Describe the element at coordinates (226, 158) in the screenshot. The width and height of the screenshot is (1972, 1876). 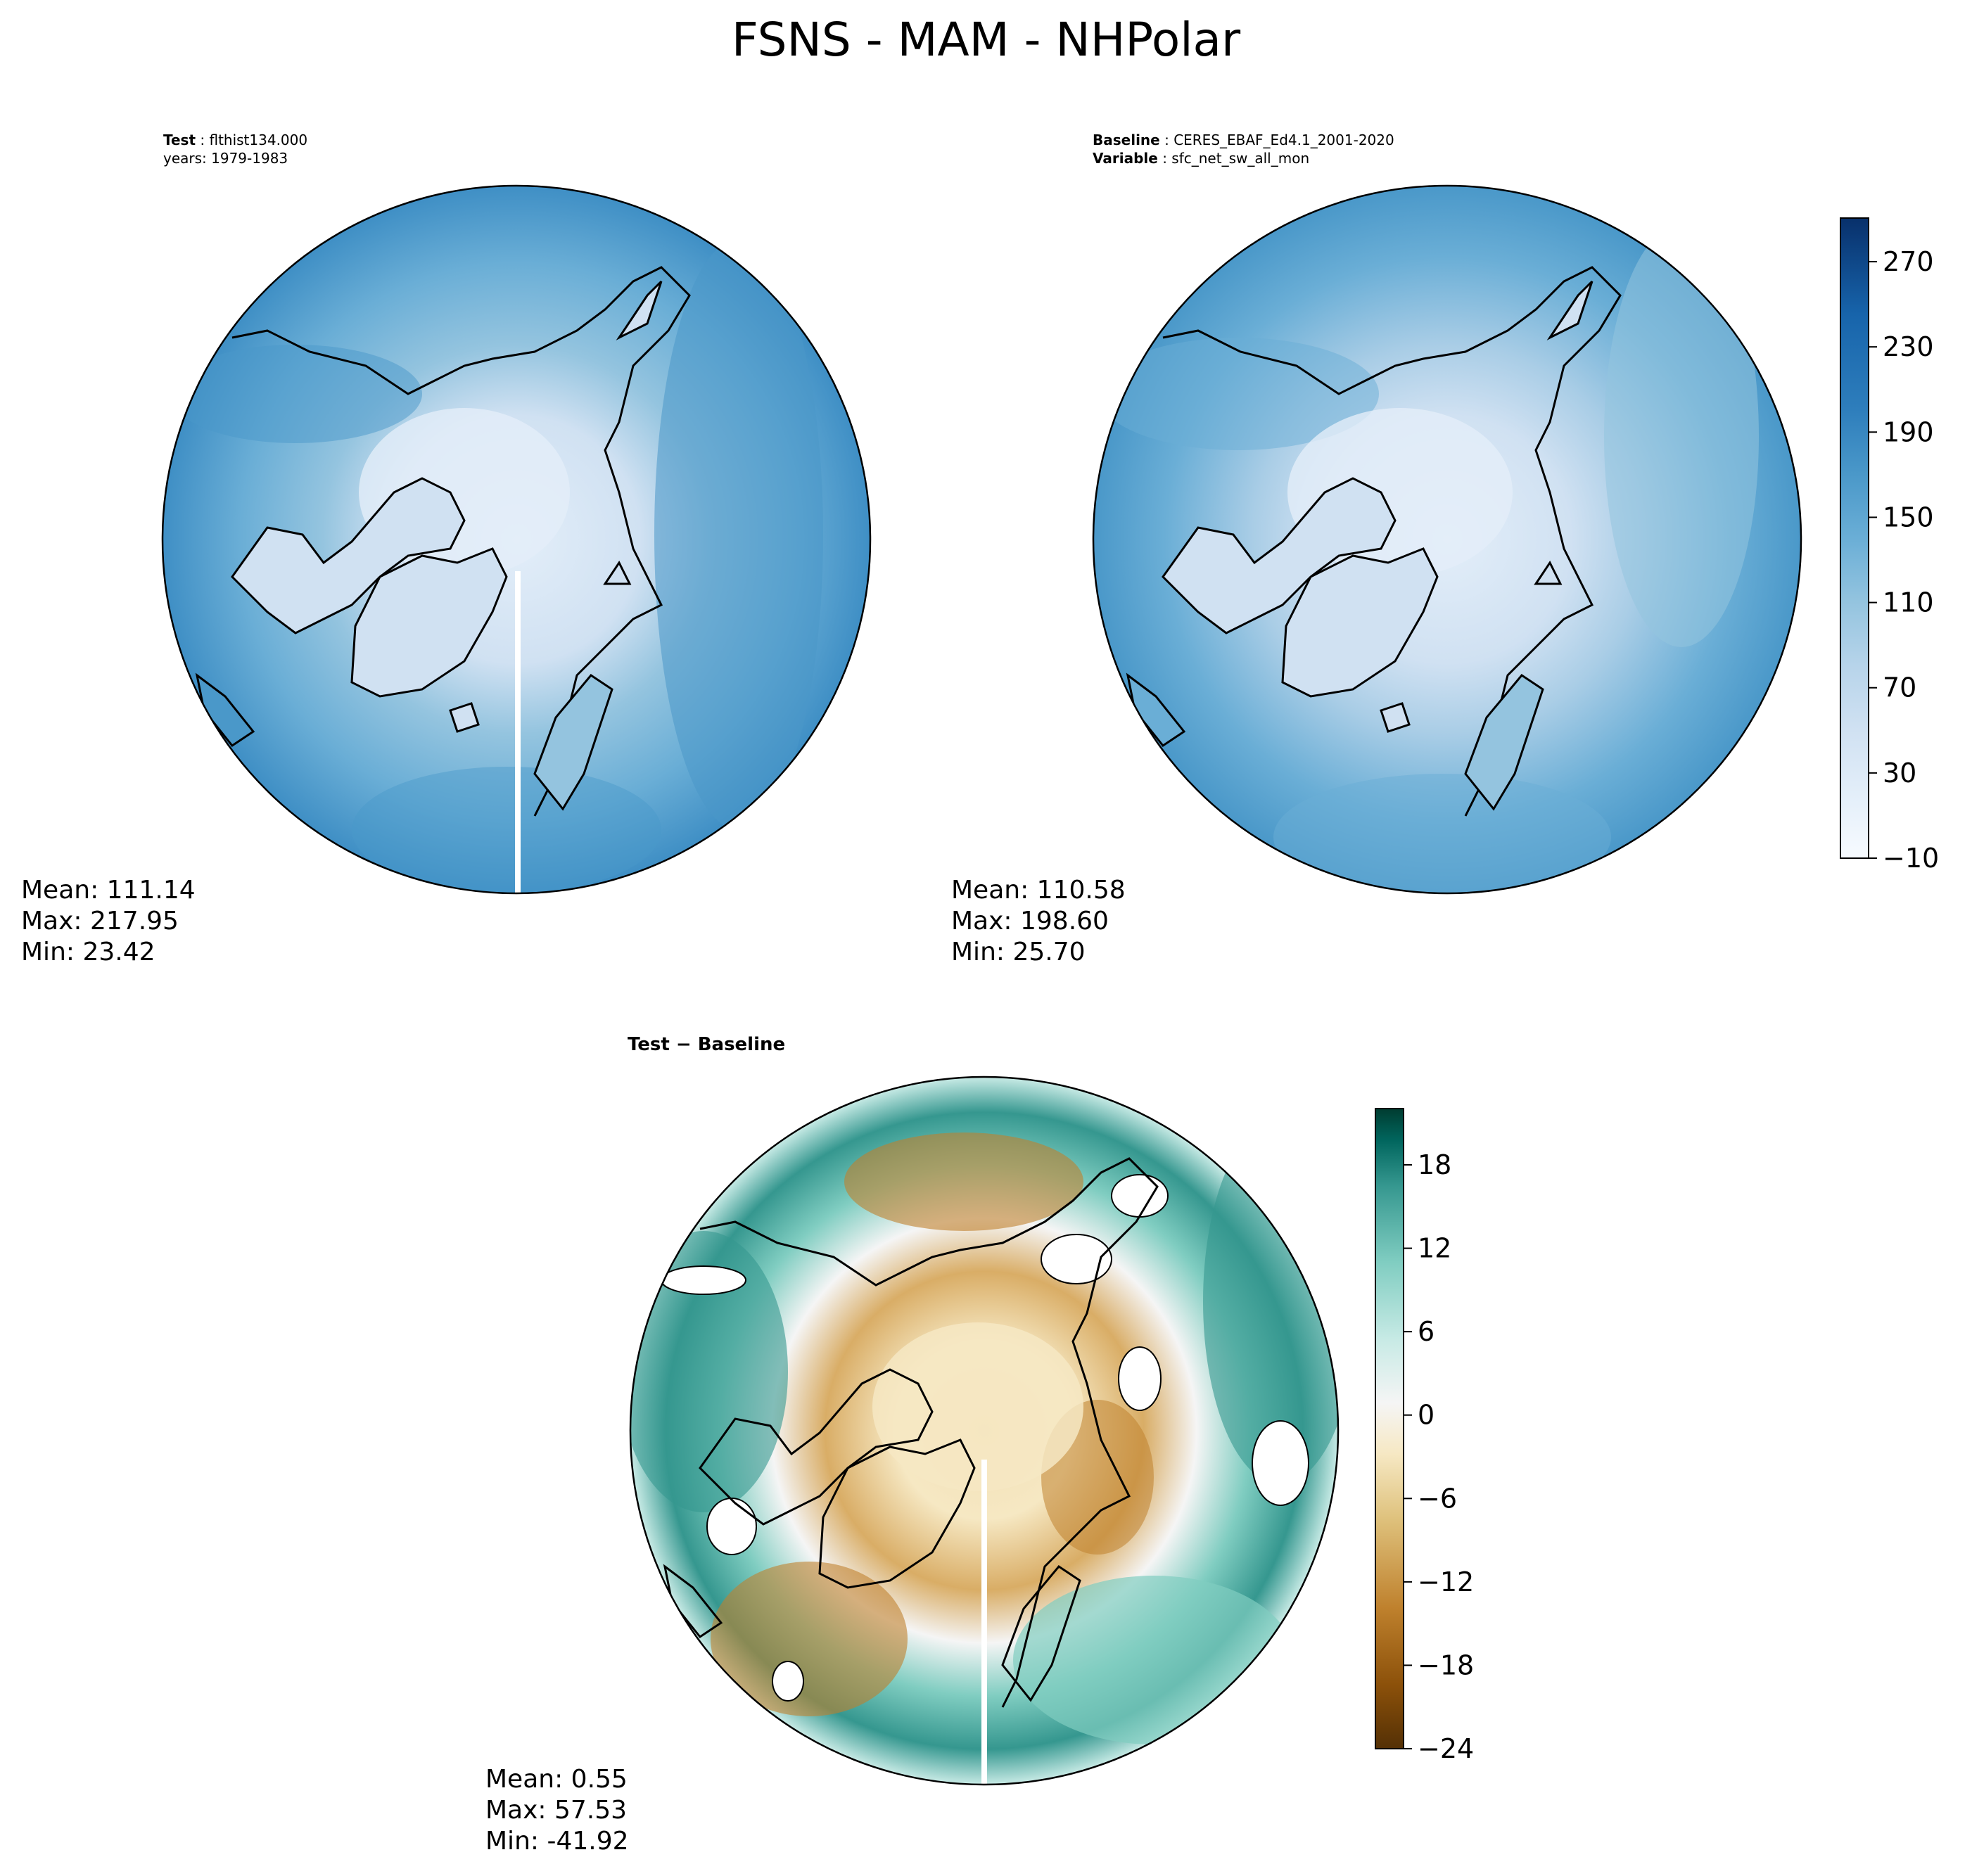
I see `test-years: years: 1979-1983` at that location.